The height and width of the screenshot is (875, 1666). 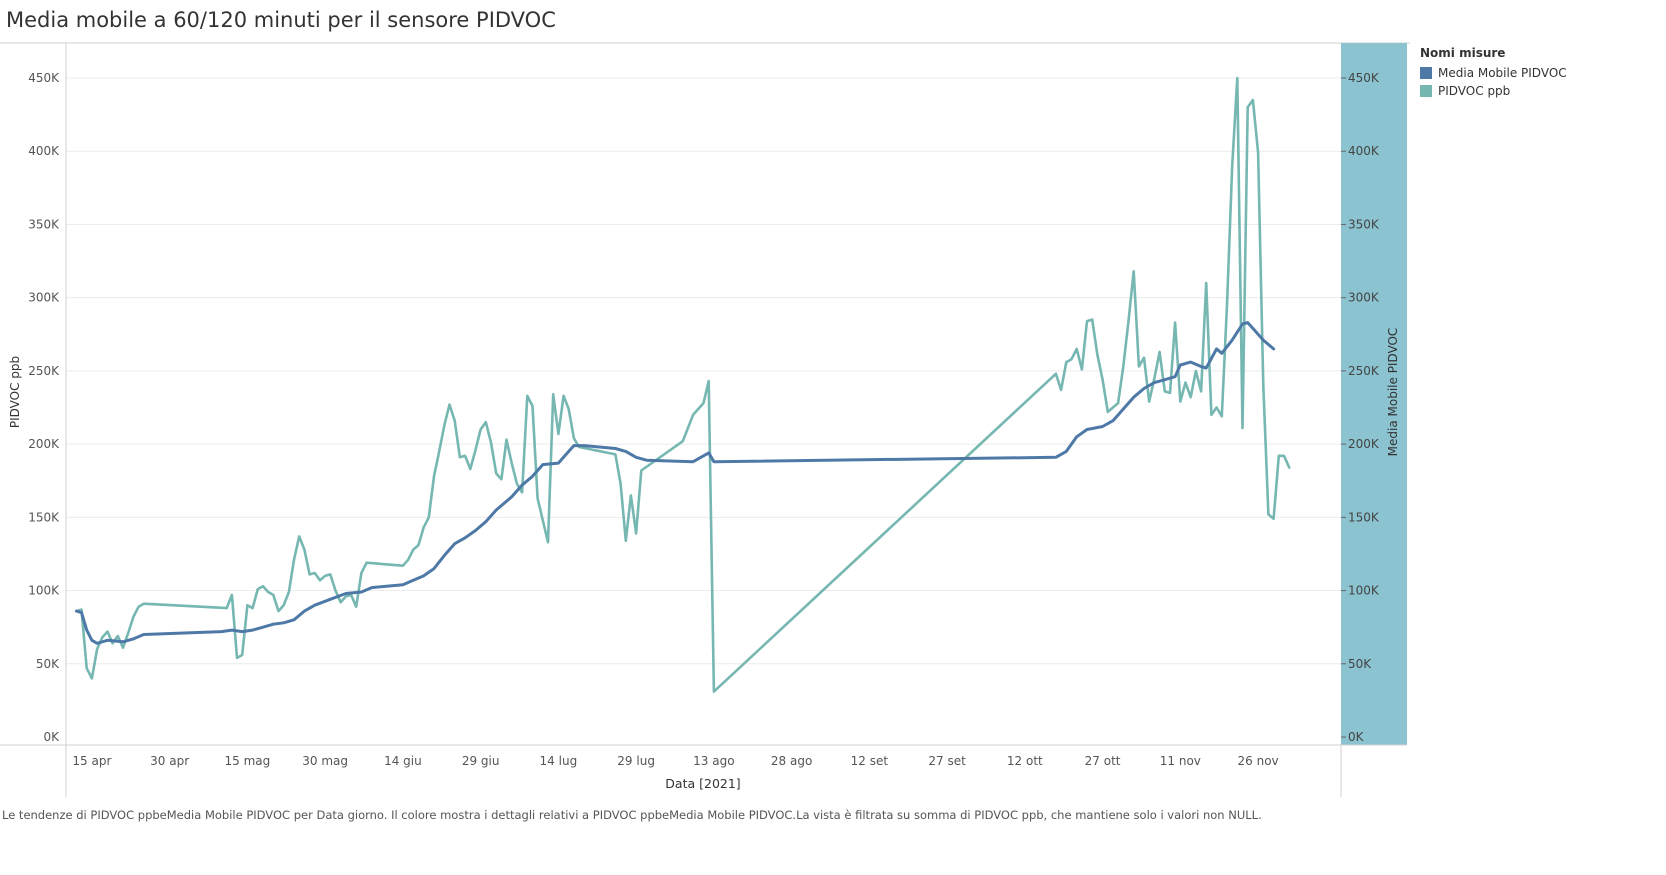 What do you see at coordinates (1025, 761) in the screenshot?
I see `x-tick-label: 12 ott` at bounding box center [1025, 761].